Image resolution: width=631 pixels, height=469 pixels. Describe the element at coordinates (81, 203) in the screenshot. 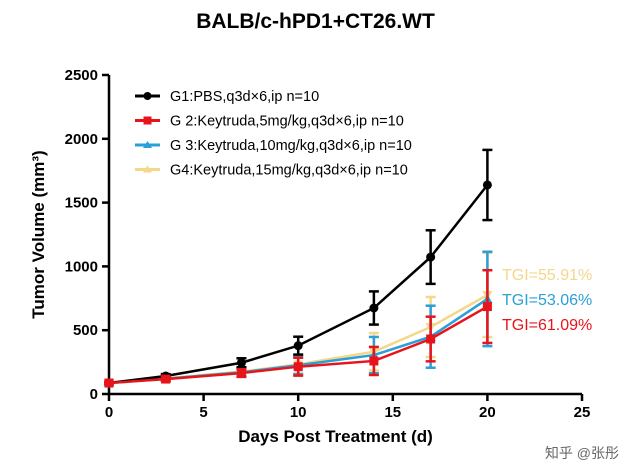

I see `y-tick-label: 1500` at that location.